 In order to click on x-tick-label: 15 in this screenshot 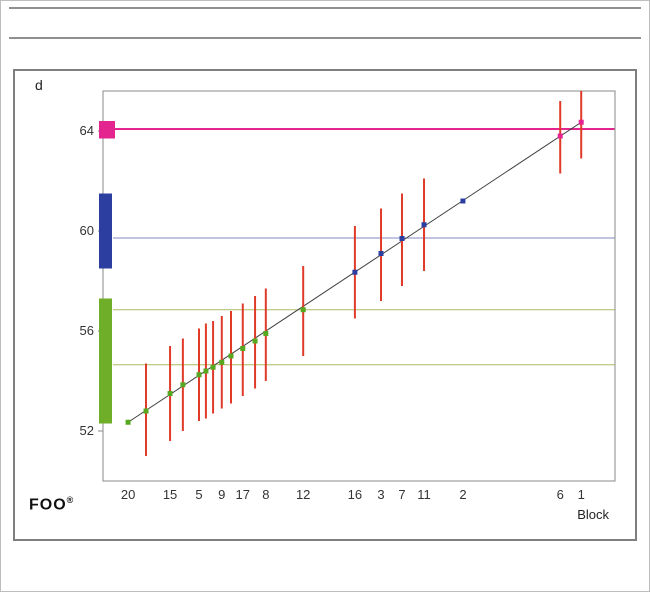, I will do `click(170, 494)`.